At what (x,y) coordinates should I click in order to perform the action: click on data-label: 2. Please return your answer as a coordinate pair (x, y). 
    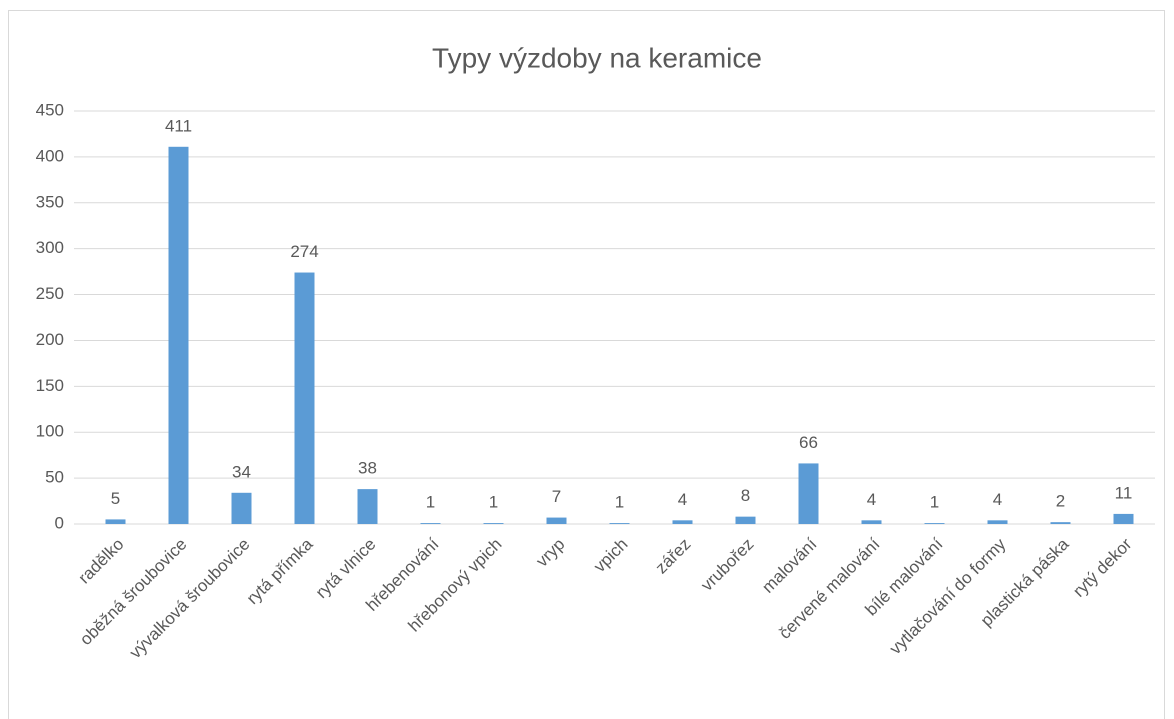
    Looking at the image, I should click on (1060, 501).